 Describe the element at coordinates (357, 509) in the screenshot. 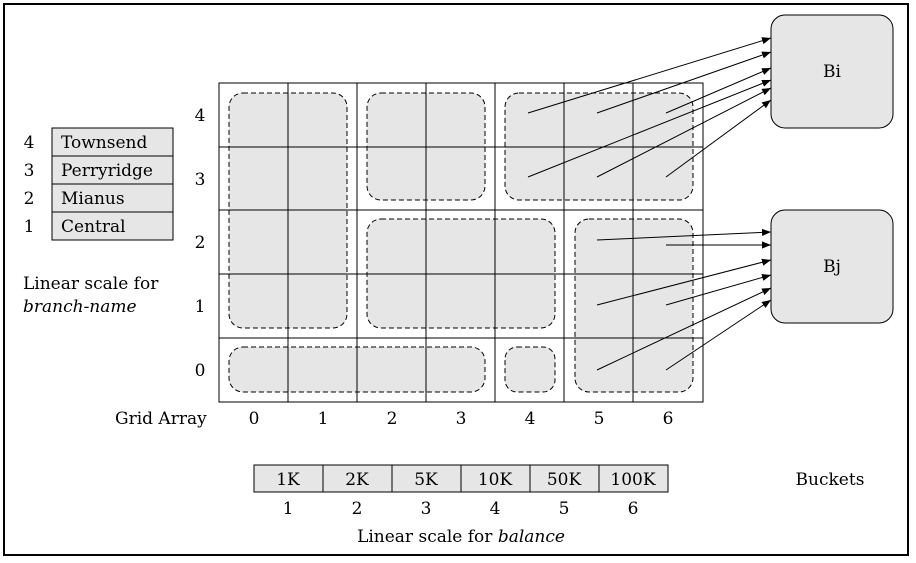

I see `balance-index: 2` at that location.